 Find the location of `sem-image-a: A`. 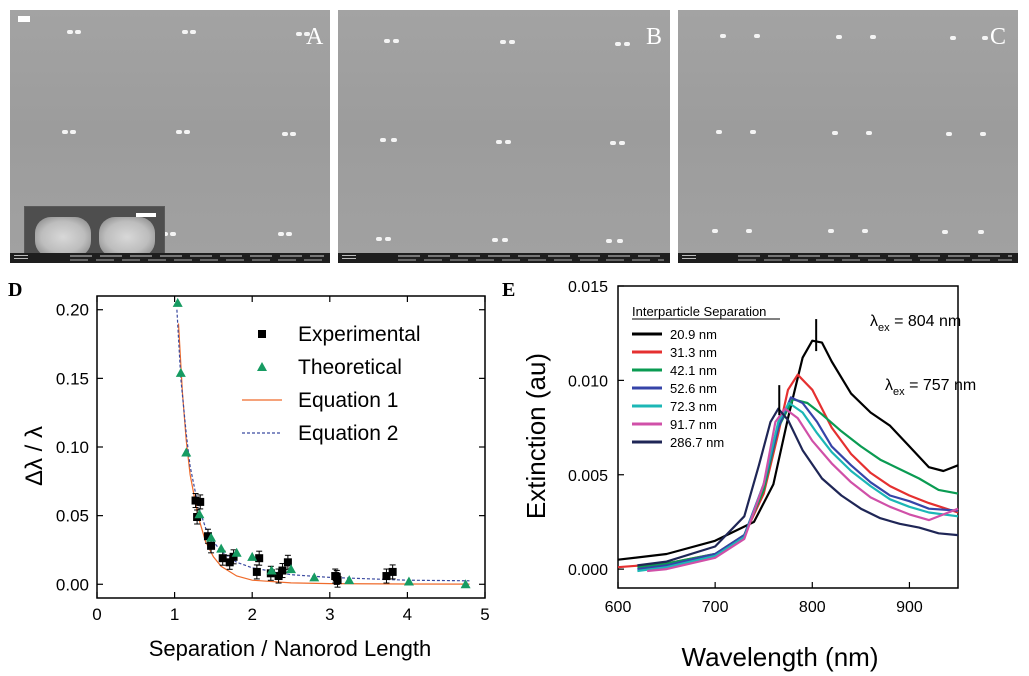

sem-image-a: A is located at coordinates (170, 136).